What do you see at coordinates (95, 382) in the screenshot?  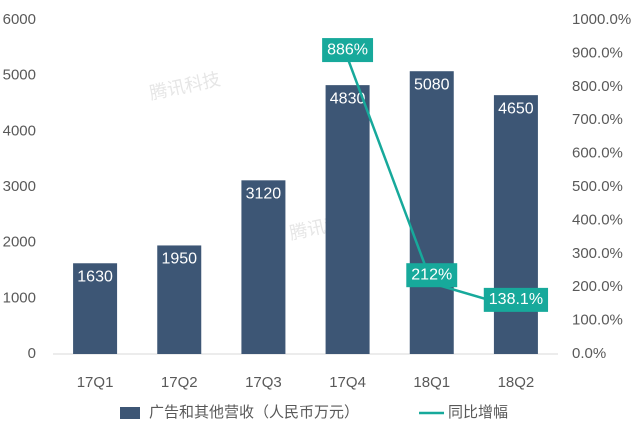 I see `x-tick-label: 17Q1` at bounding box center [95, 382].